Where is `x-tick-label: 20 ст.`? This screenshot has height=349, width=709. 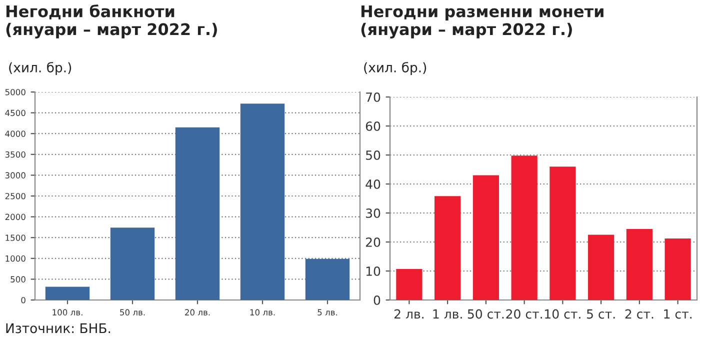
x-tick-label: 20 ст. is located at coordinates (524, 314).